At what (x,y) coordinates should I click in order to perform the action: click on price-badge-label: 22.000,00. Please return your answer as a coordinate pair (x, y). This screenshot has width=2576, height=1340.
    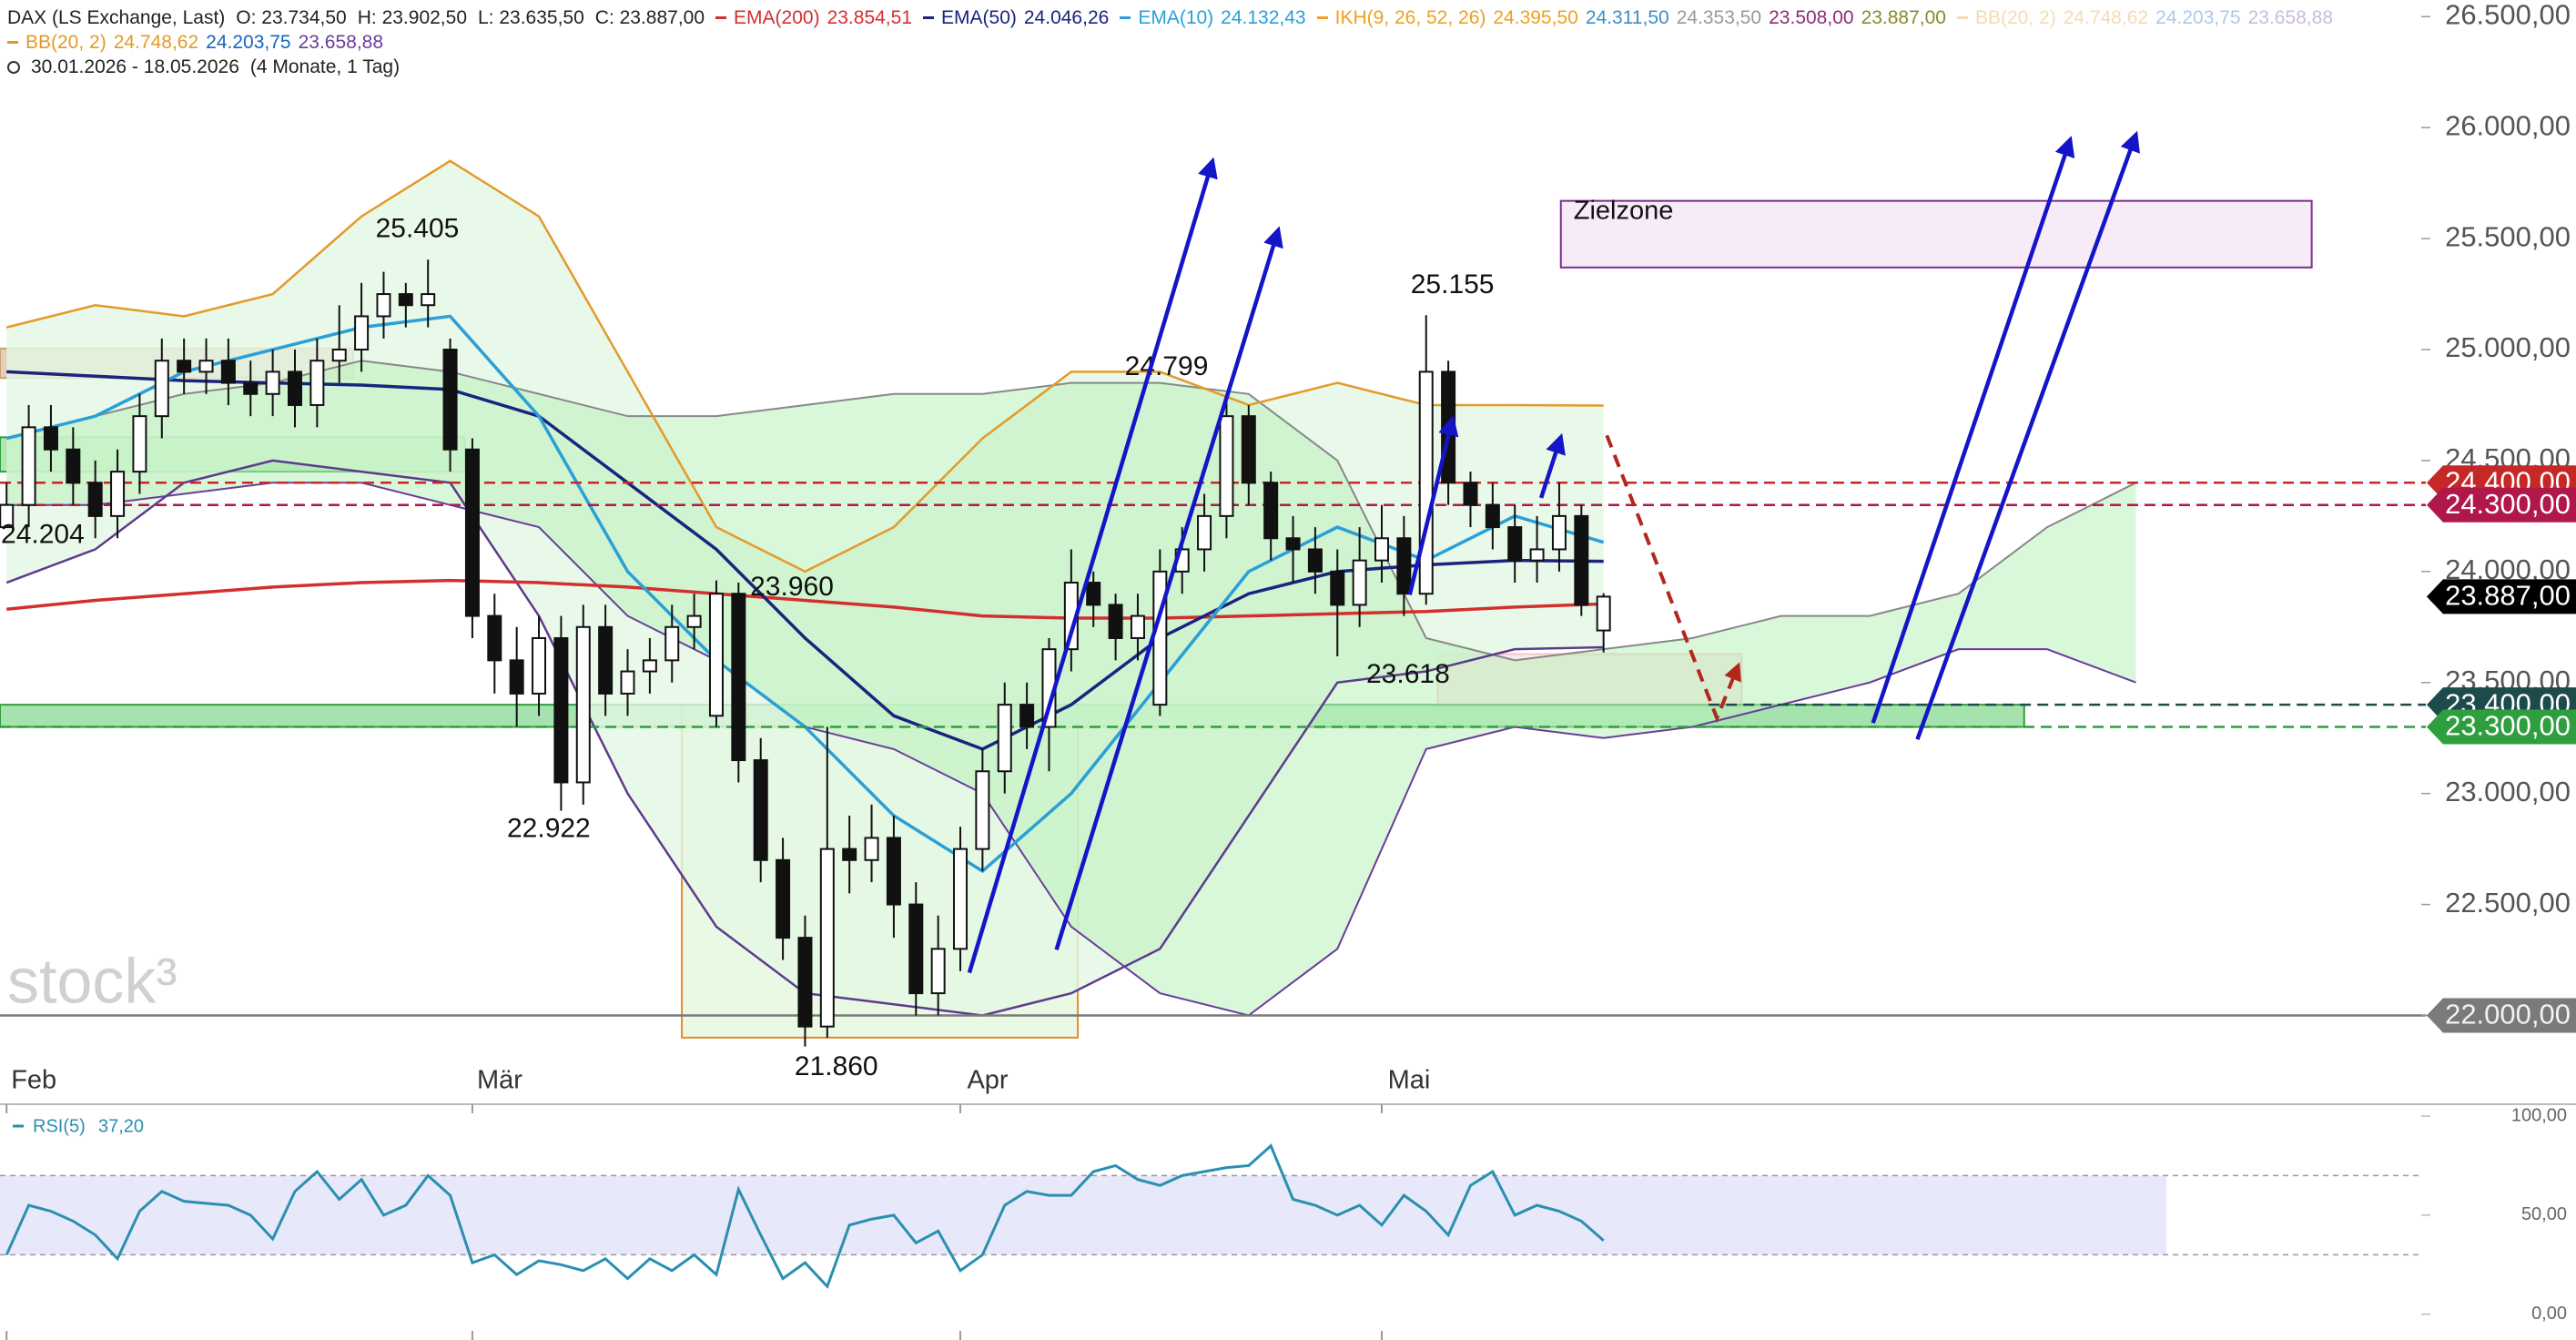
    Looking at the image, I should click on (2508, 1015).